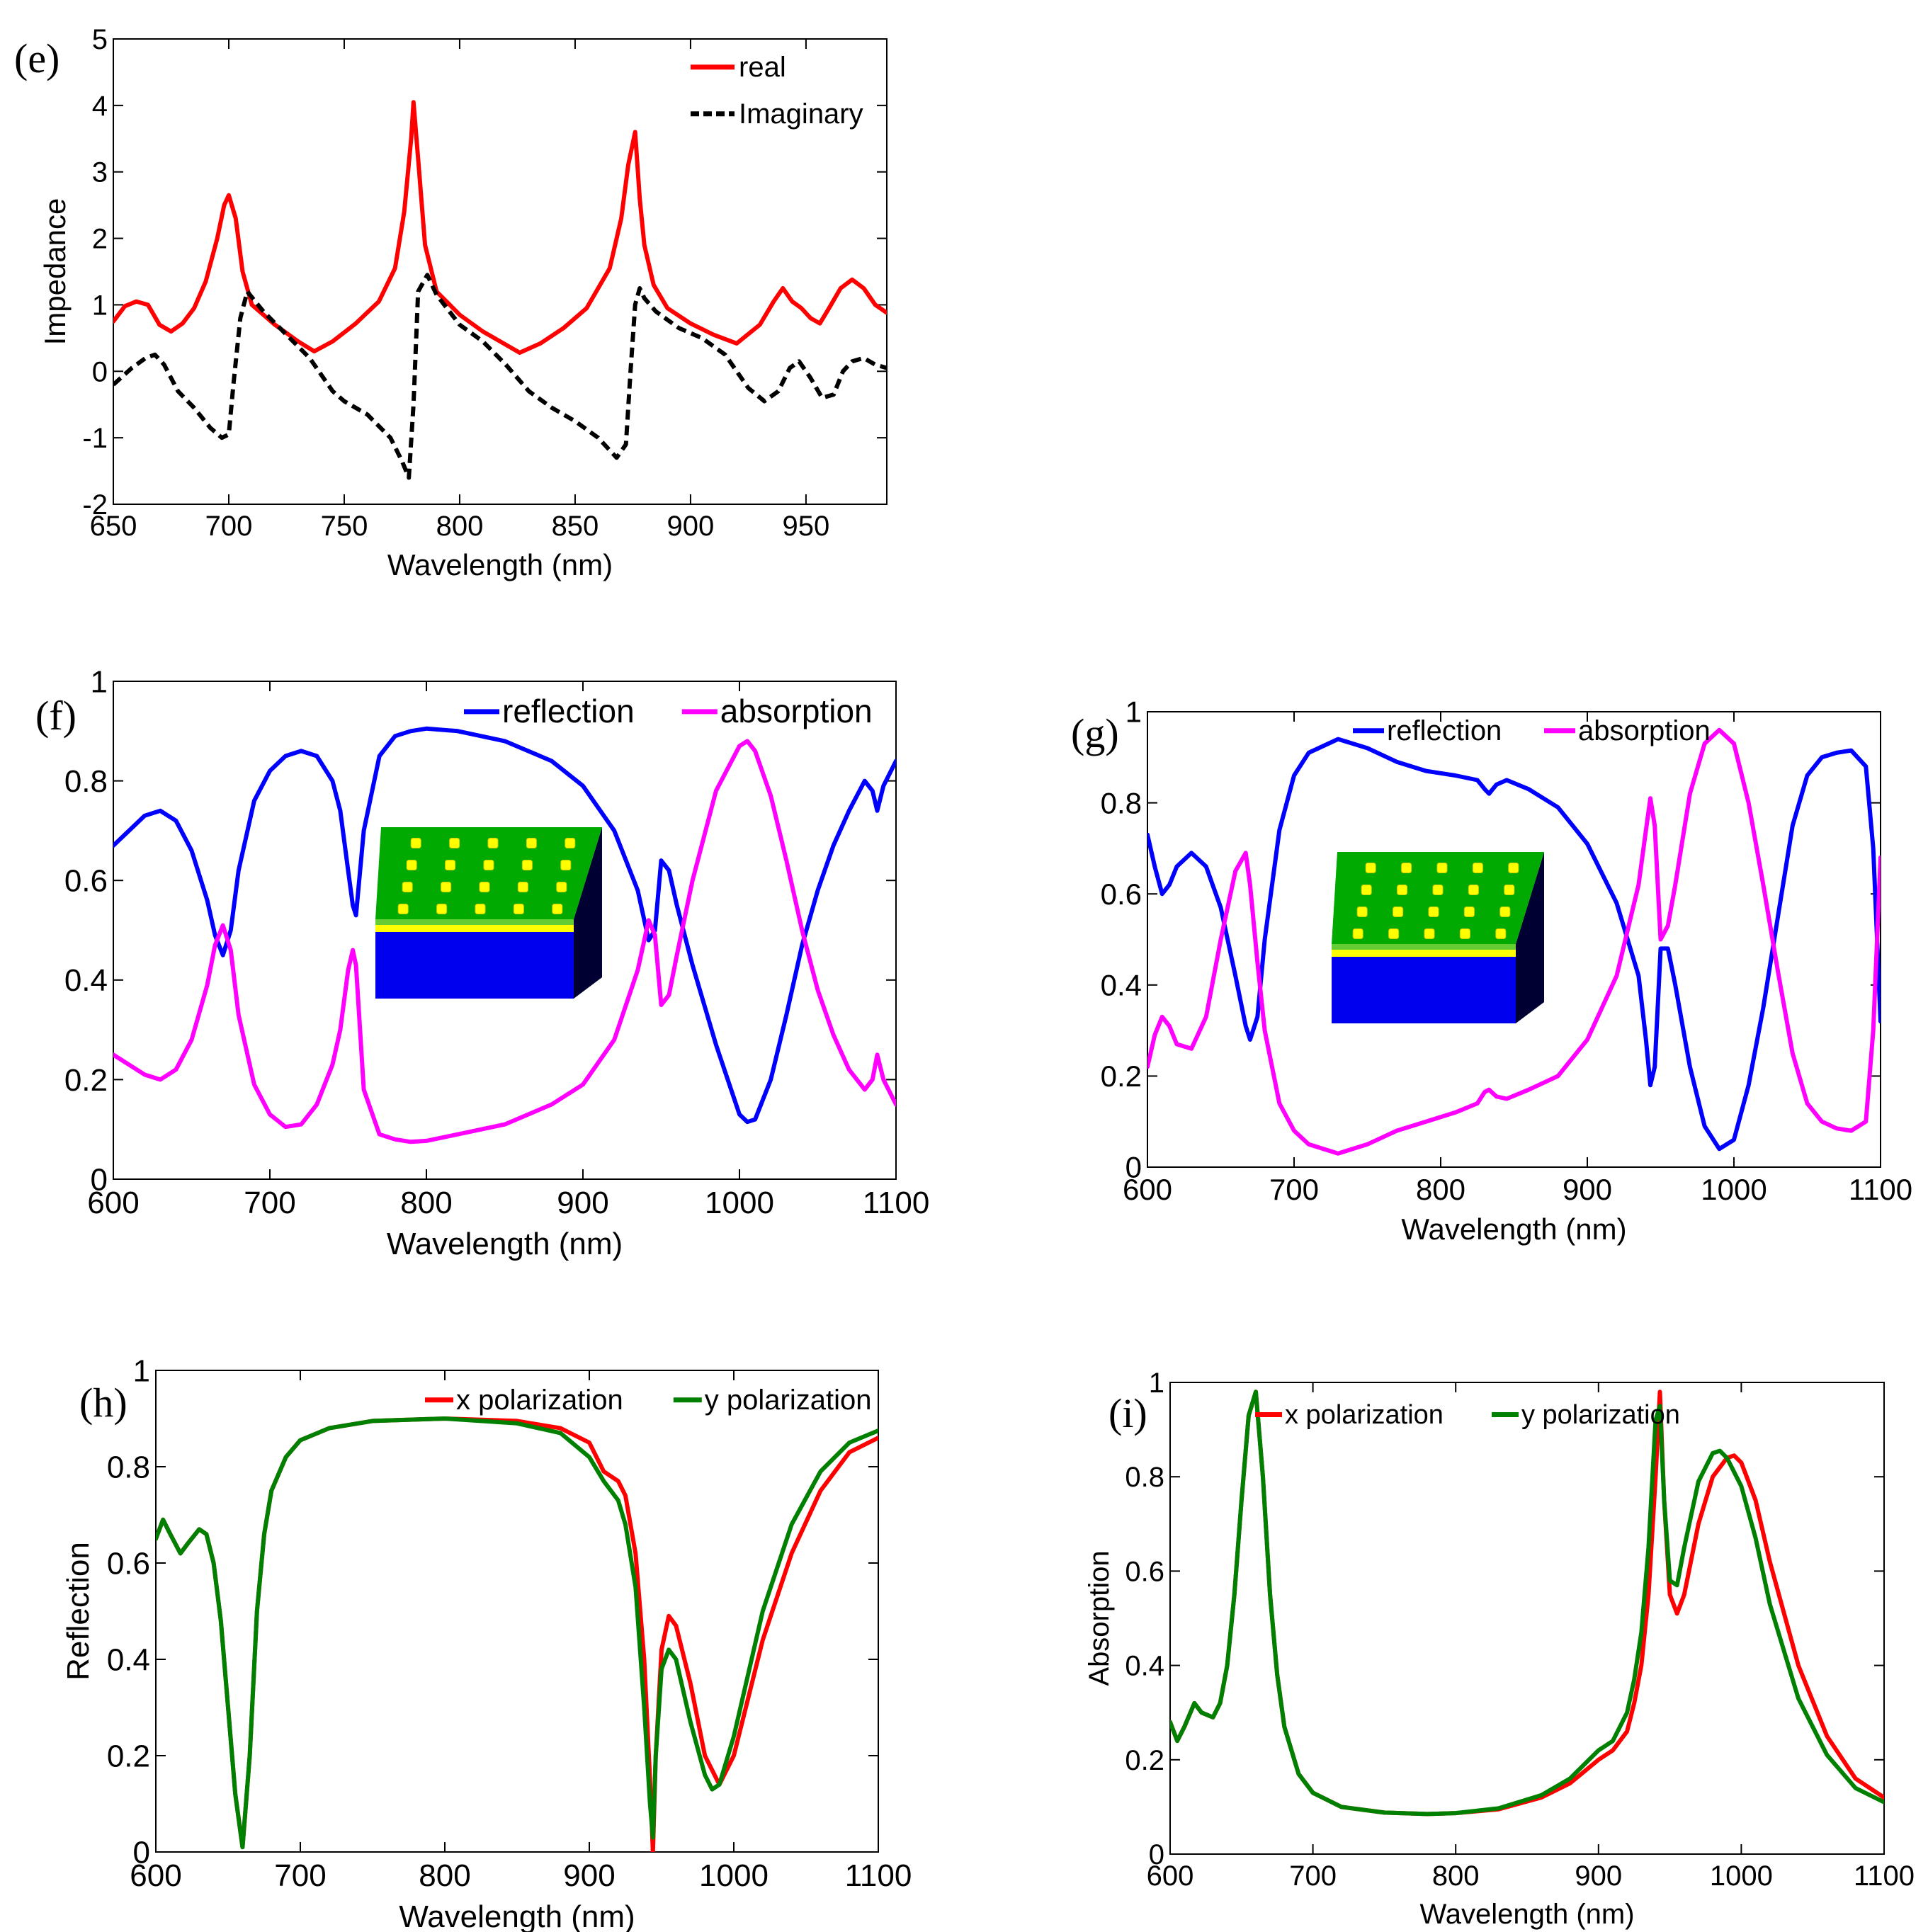 Image resolution: width=1928 pixels, height=1932 pixels. Describe the element at coordinates (1099, 1618) in the screenshot. I see `y-axis-label: Absorption` at that location.